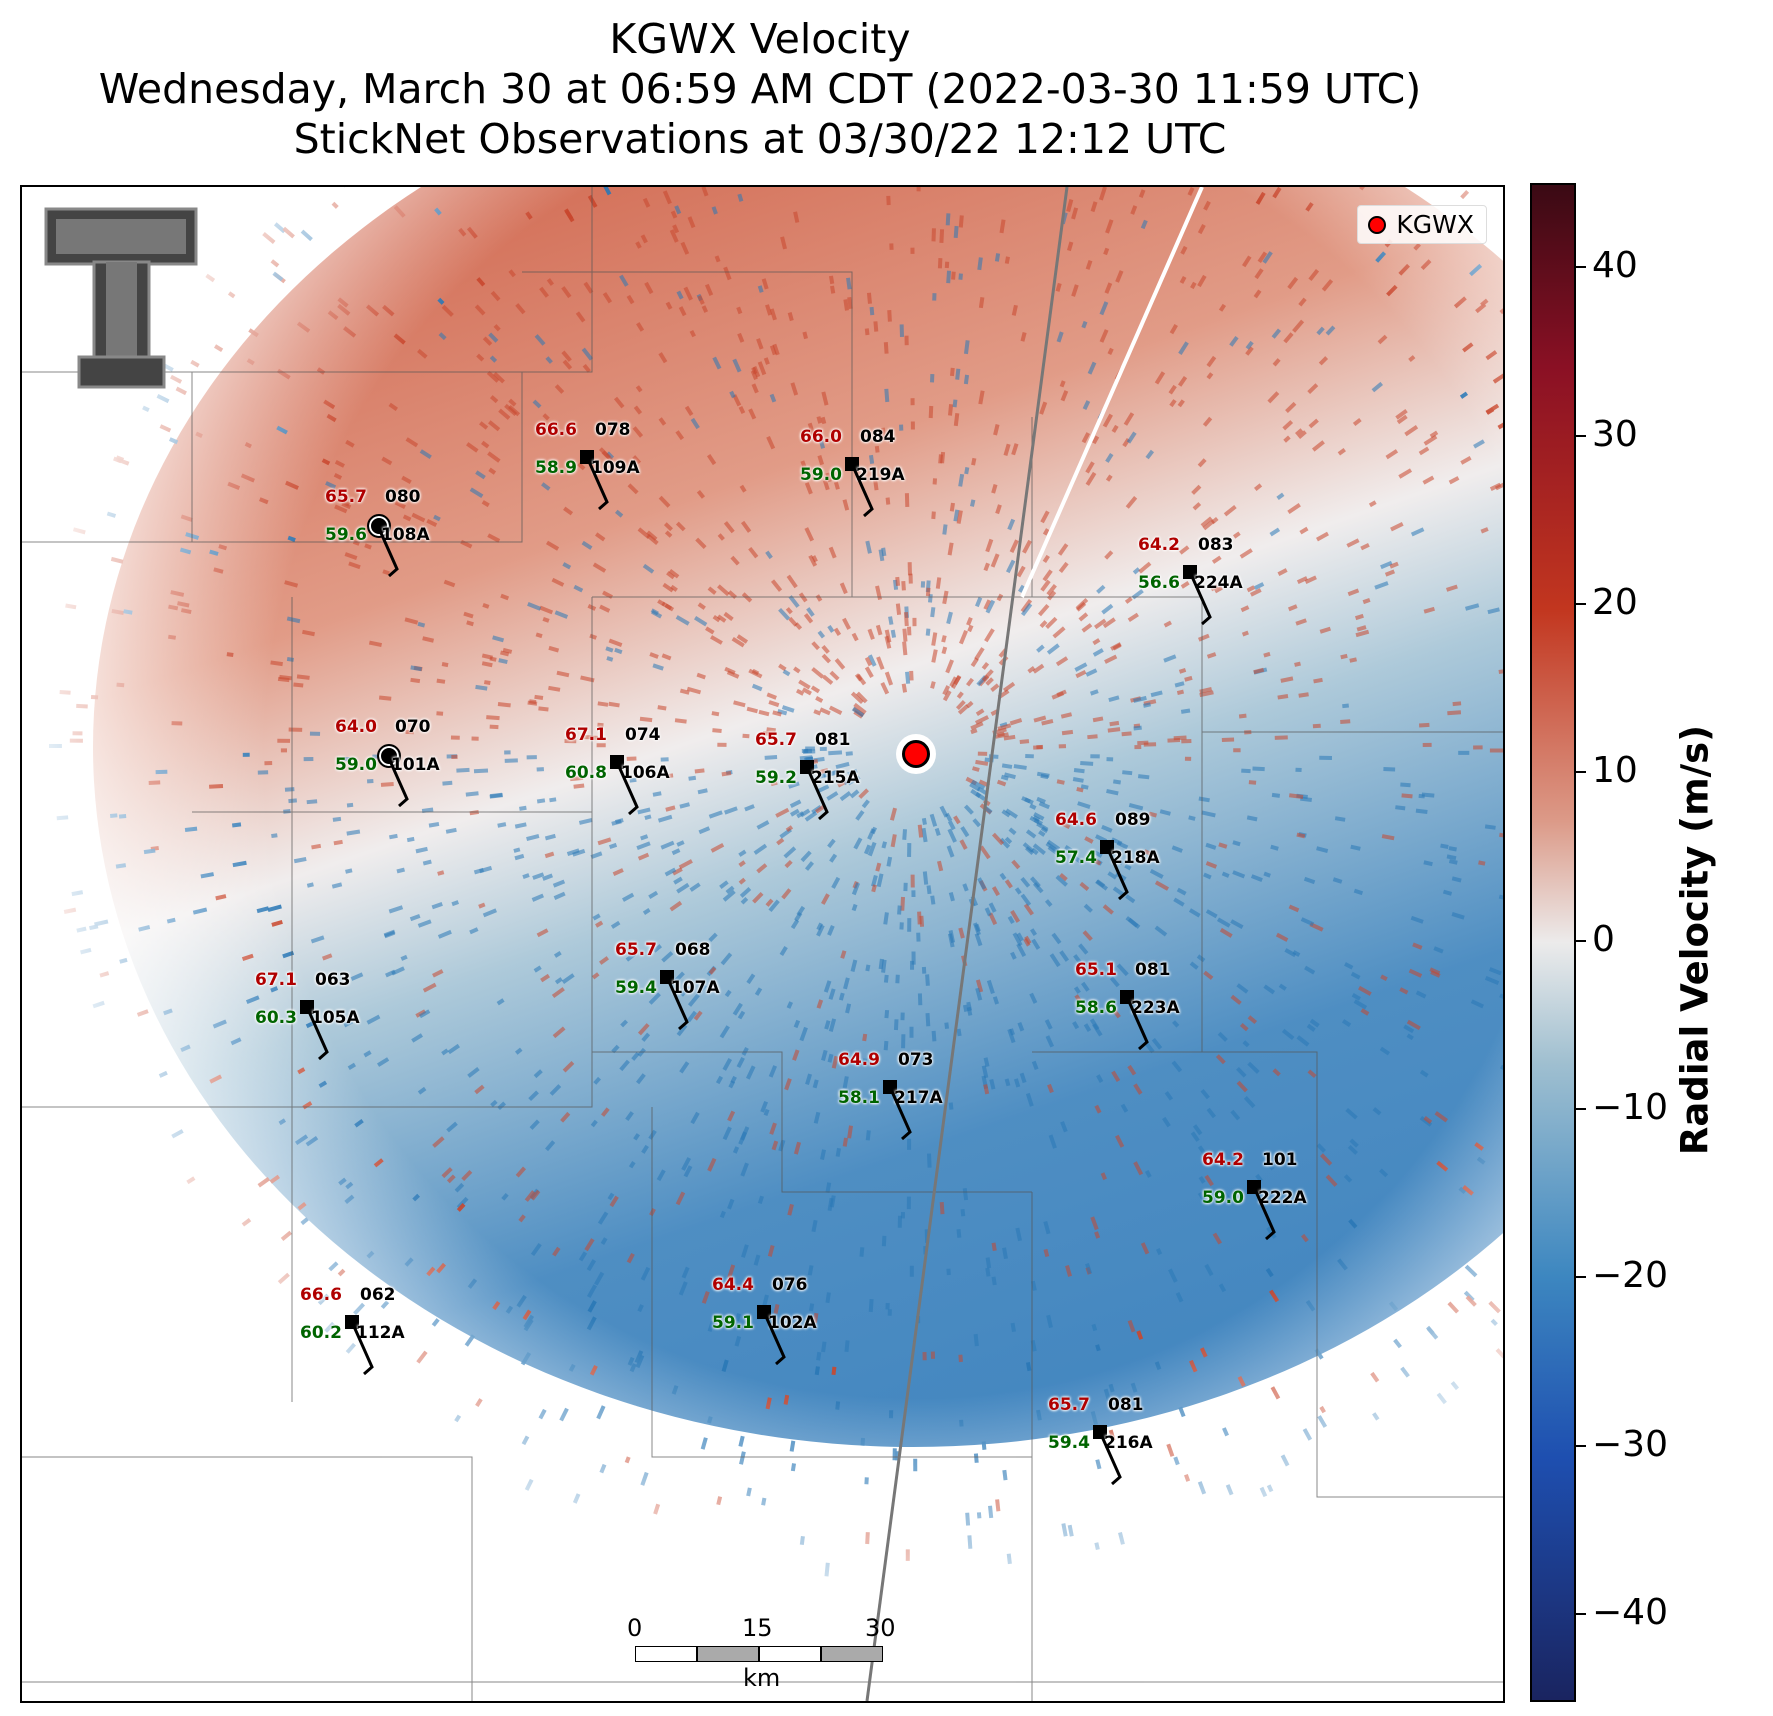 The height and width of the screenshot is (1716, 1773). Describe the element at coordinates (1159, 583) in the screenshot. I see `station-dewpoint: 56.6` at that location.